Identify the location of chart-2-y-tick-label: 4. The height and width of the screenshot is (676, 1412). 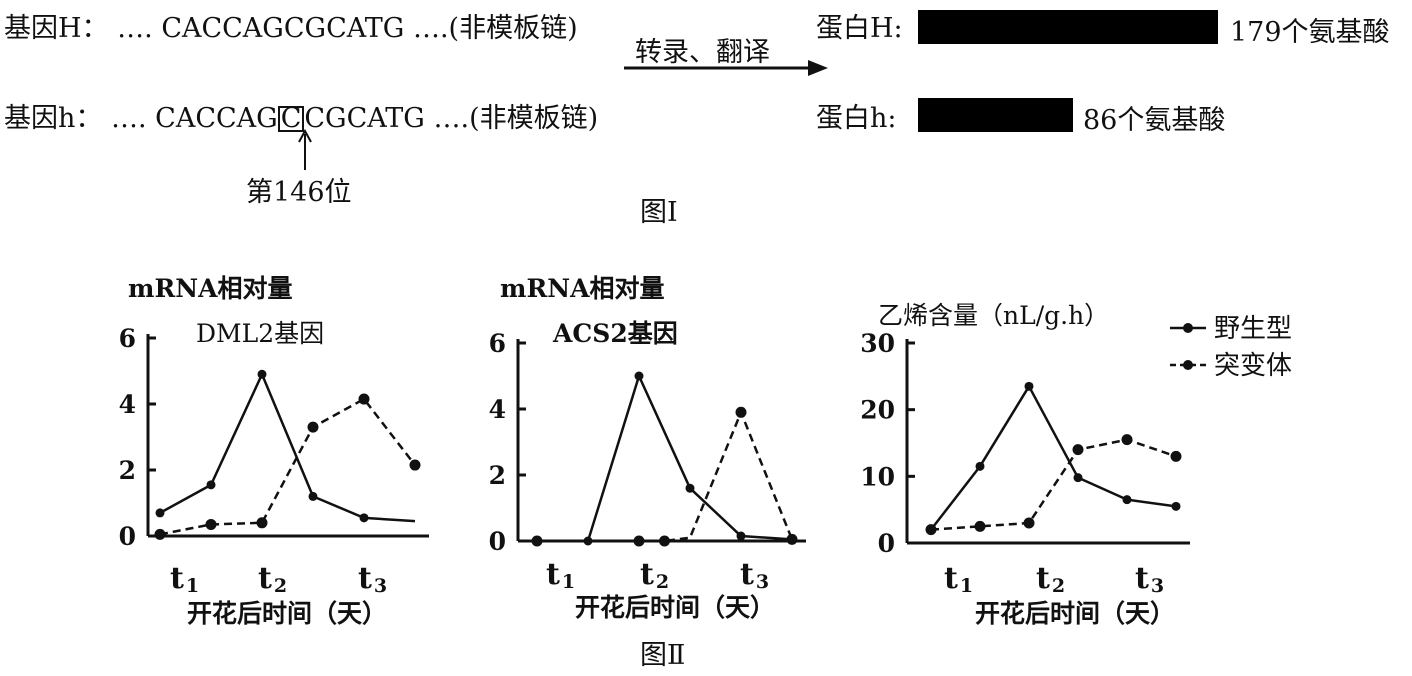
(497, 409).